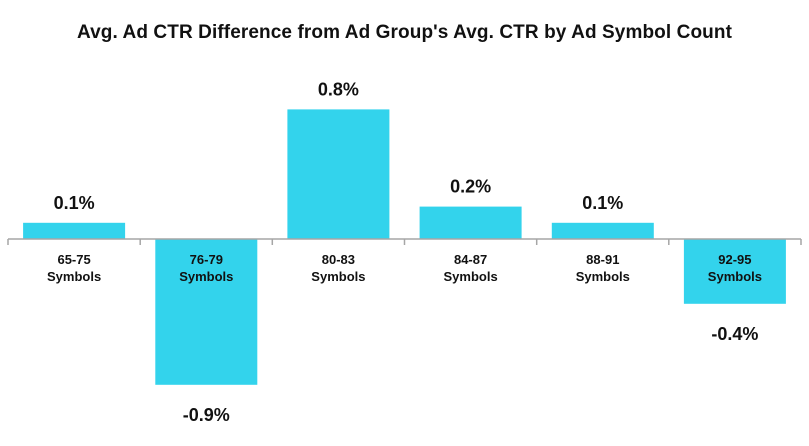 The image size is (809, 446). What do you see at coordinates (338, 89) in the screenshot?
I see `value-label-3: 0.8%` at bounding box center [338, 89].